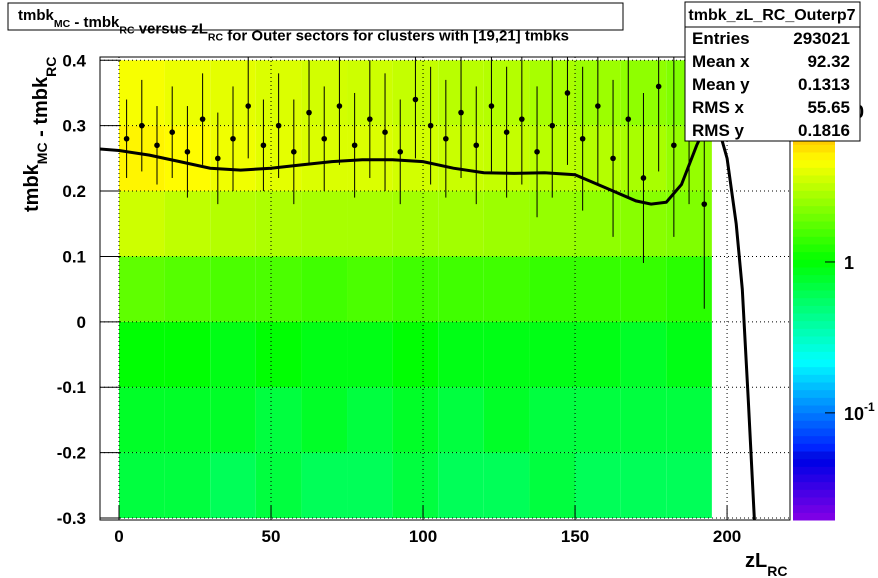  I want to click on title-box, so click(315, 16).